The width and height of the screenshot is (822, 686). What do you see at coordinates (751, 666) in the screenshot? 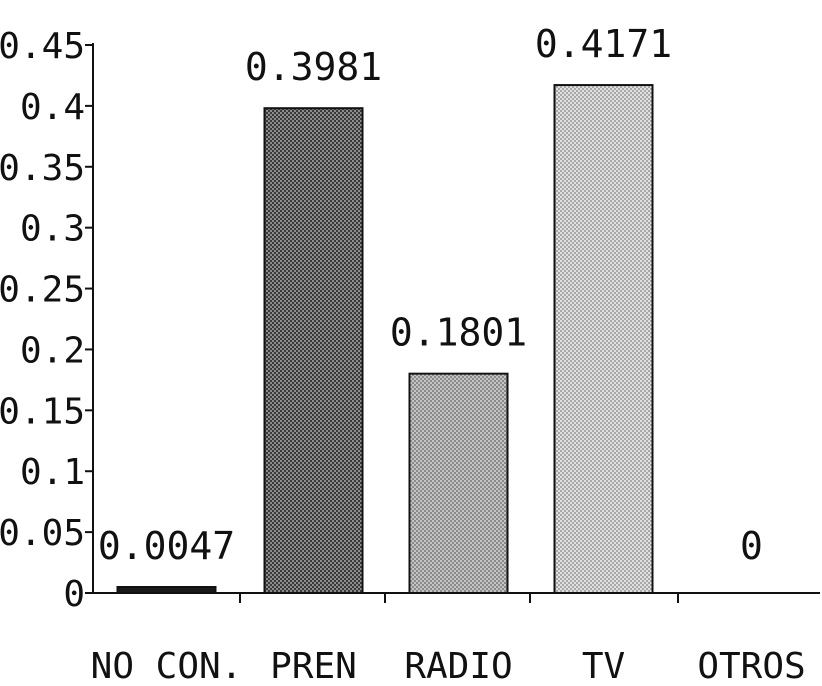
I see `x-category-label: OTROS` at bounding box center [751, 666].